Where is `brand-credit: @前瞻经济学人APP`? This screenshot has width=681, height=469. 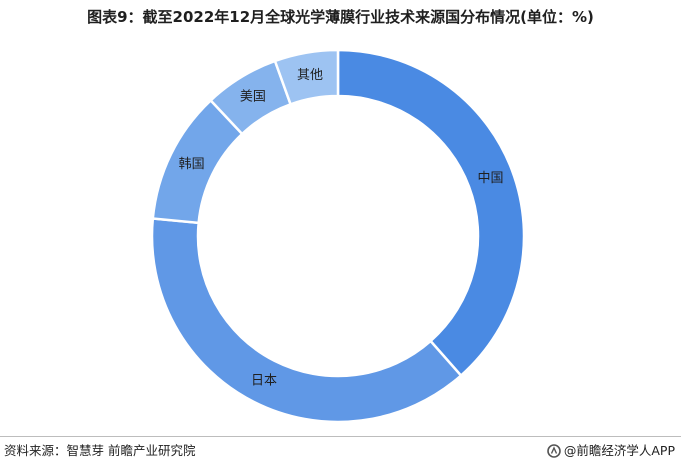
brand-credit: @前瞻经济学人APP is located at coordinates (611, 451).